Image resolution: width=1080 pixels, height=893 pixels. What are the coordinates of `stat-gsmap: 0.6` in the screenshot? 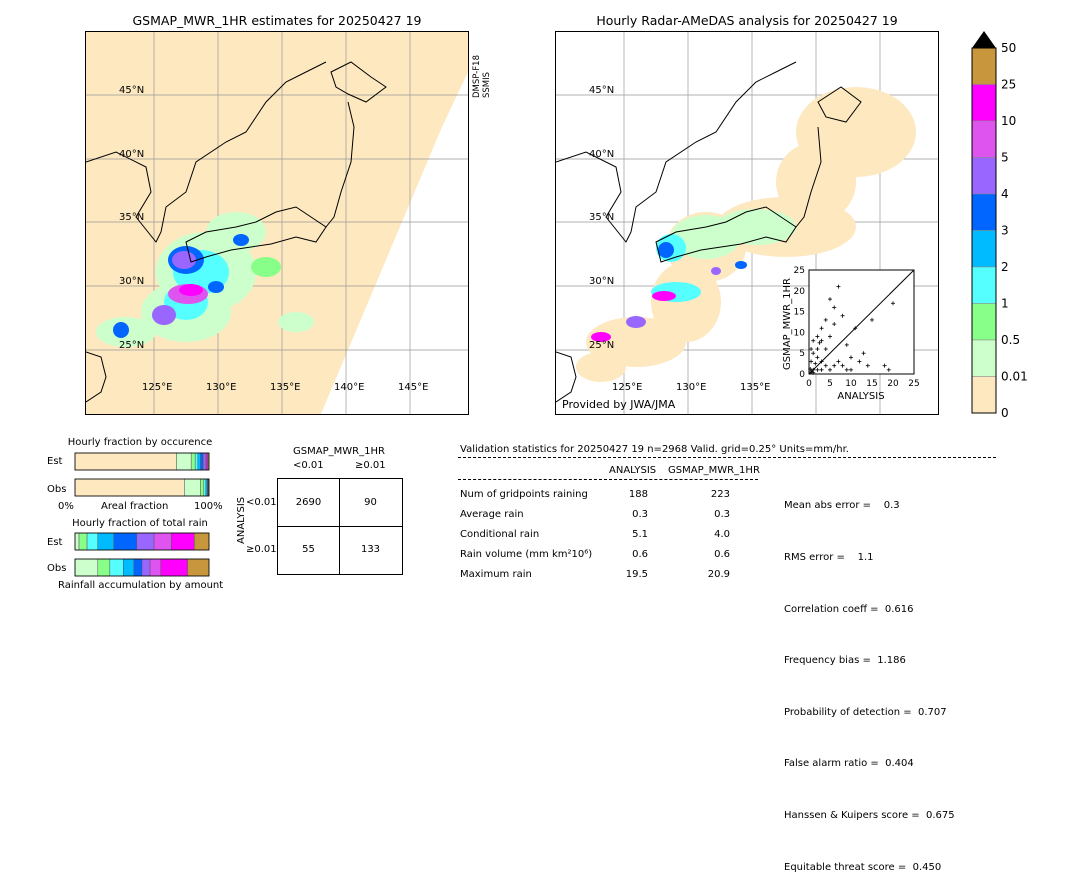 It's located at (705, 554).